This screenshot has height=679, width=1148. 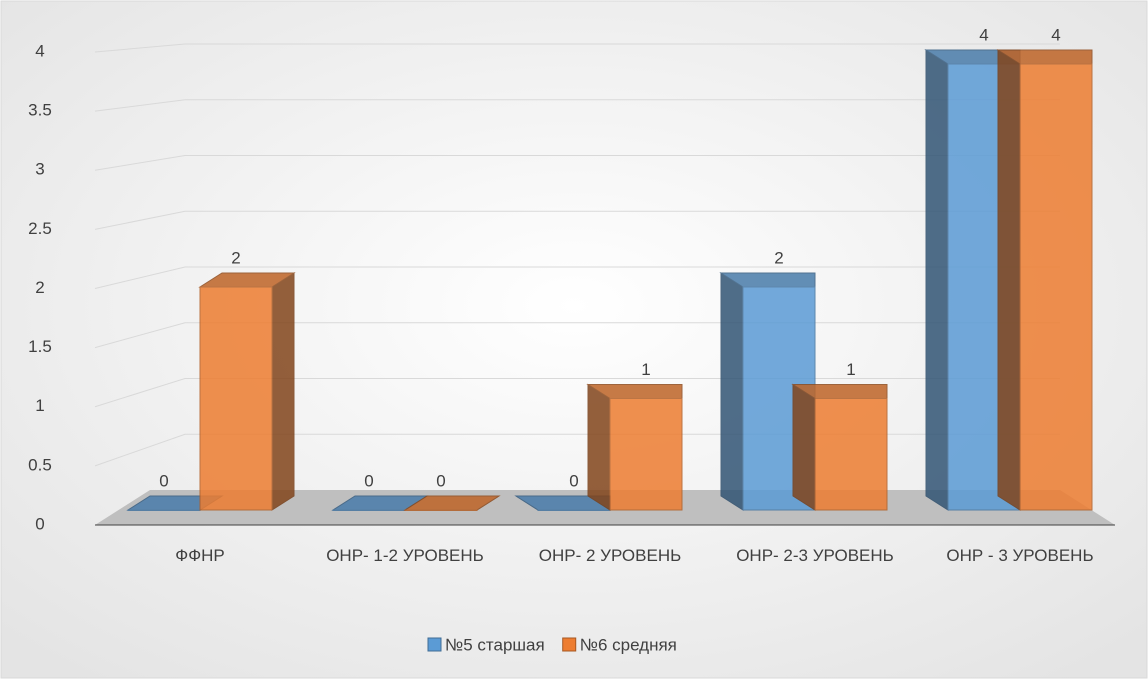 I want to click on x-tick-label: ОНР- 2-3 УРОВЕНЬ, so click(x=815, y=555).